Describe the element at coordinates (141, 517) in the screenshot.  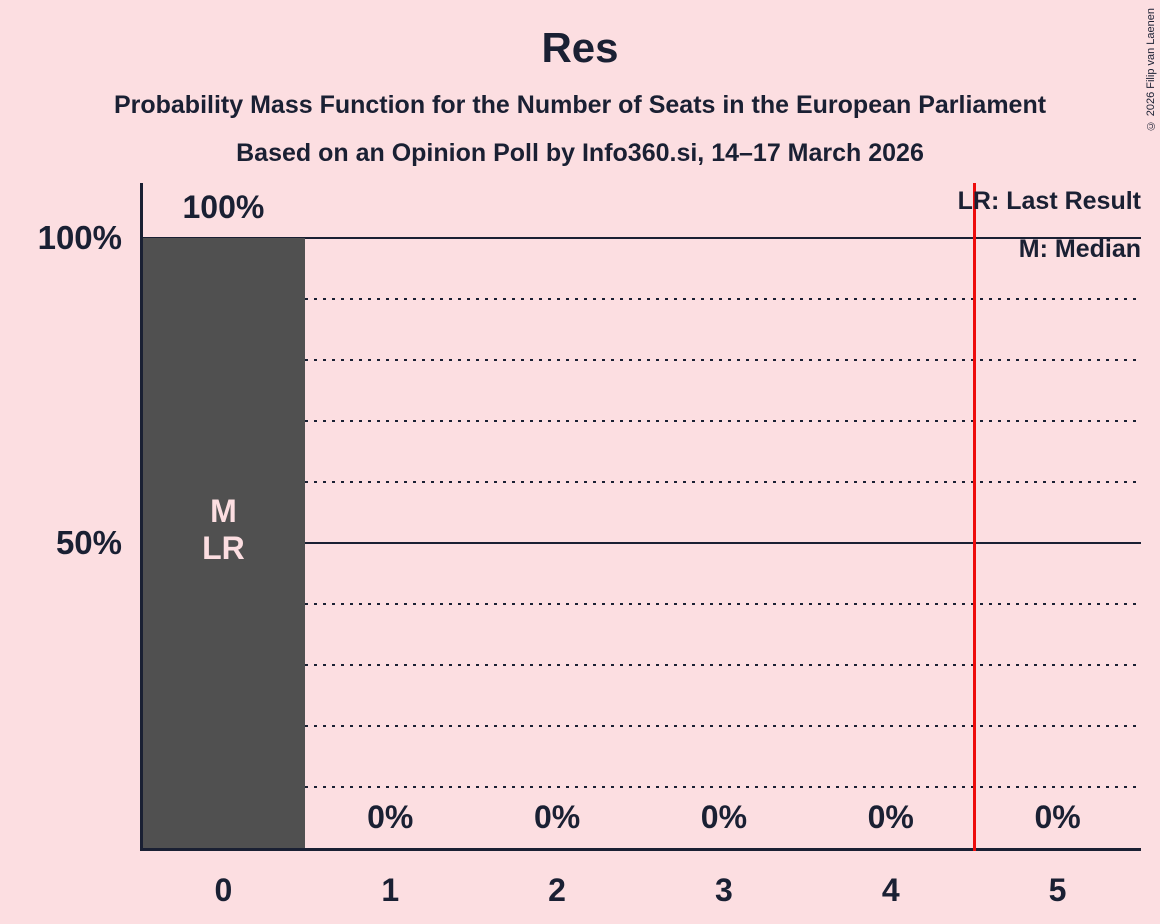
I see `y-axis-line` at that location.